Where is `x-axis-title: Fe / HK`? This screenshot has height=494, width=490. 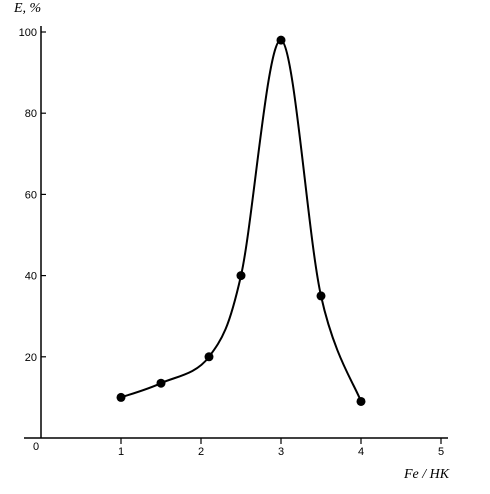 x-axis-title: Fe / HK is located at coordinates (426, 474).